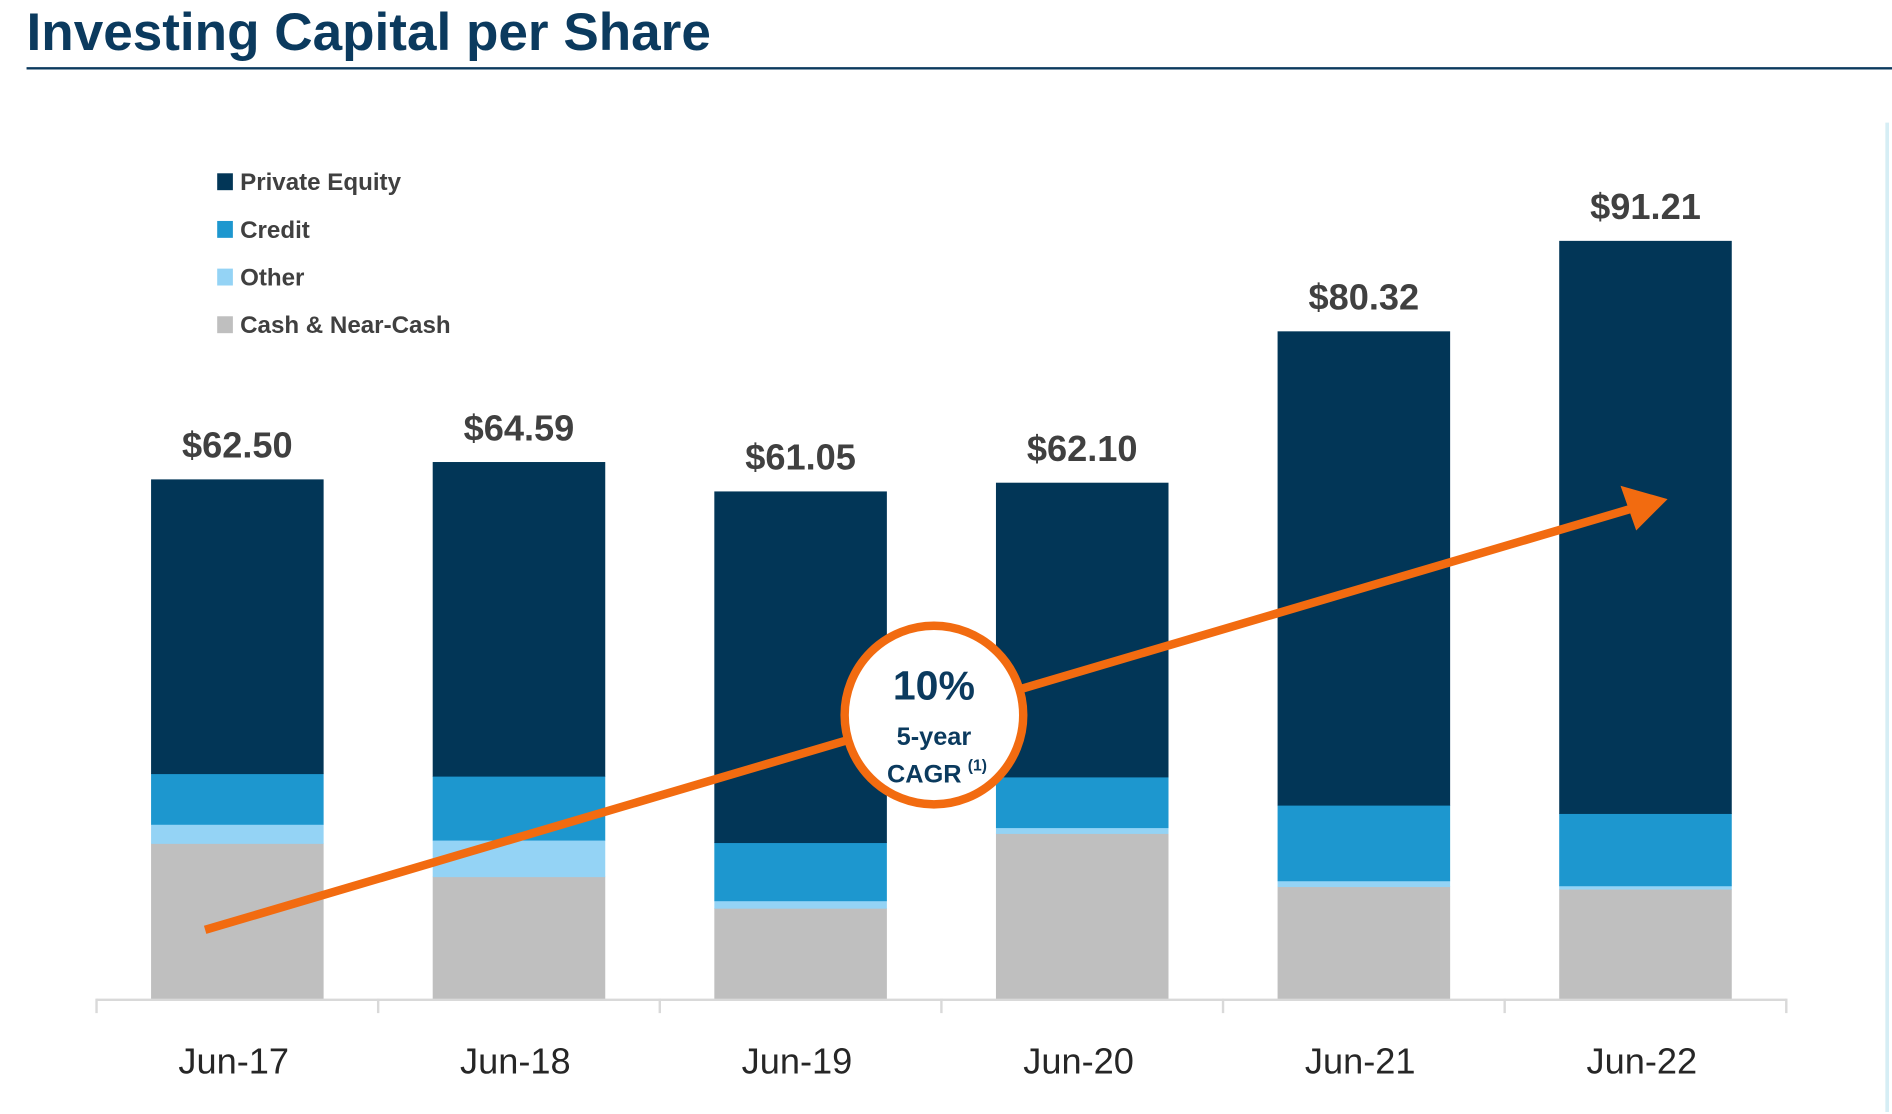 This screenshot has height=1114, width=1892. I want to click on cagr-circle, so click(934, 715).